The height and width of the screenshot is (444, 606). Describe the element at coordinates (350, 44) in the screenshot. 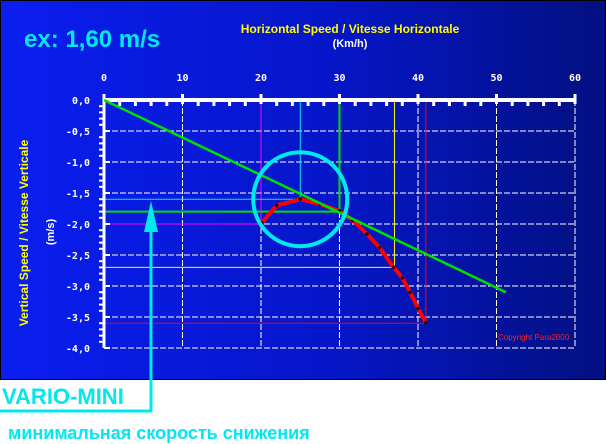

I see `x-axis-unit: (Km/h)` at that location.